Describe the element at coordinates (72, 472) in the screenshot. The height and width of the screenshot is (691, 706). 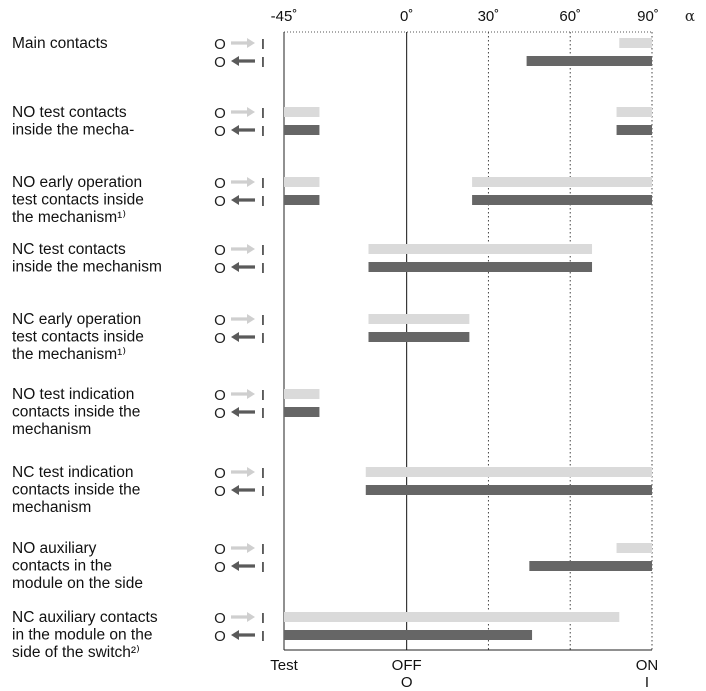
I see `row-label: NC test indication` at that location.